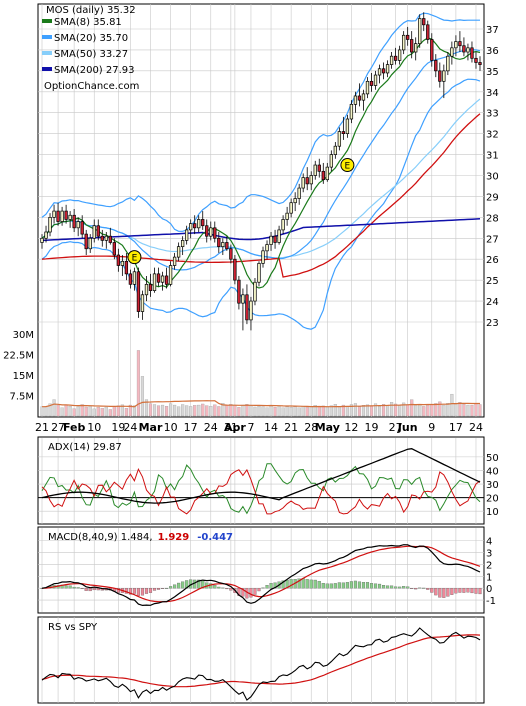 The width and height of the screenshot is (526, 706). Describe the element at coordinates (130, 427) in the screenshot. I see `date-tick-label: 24` at that location.